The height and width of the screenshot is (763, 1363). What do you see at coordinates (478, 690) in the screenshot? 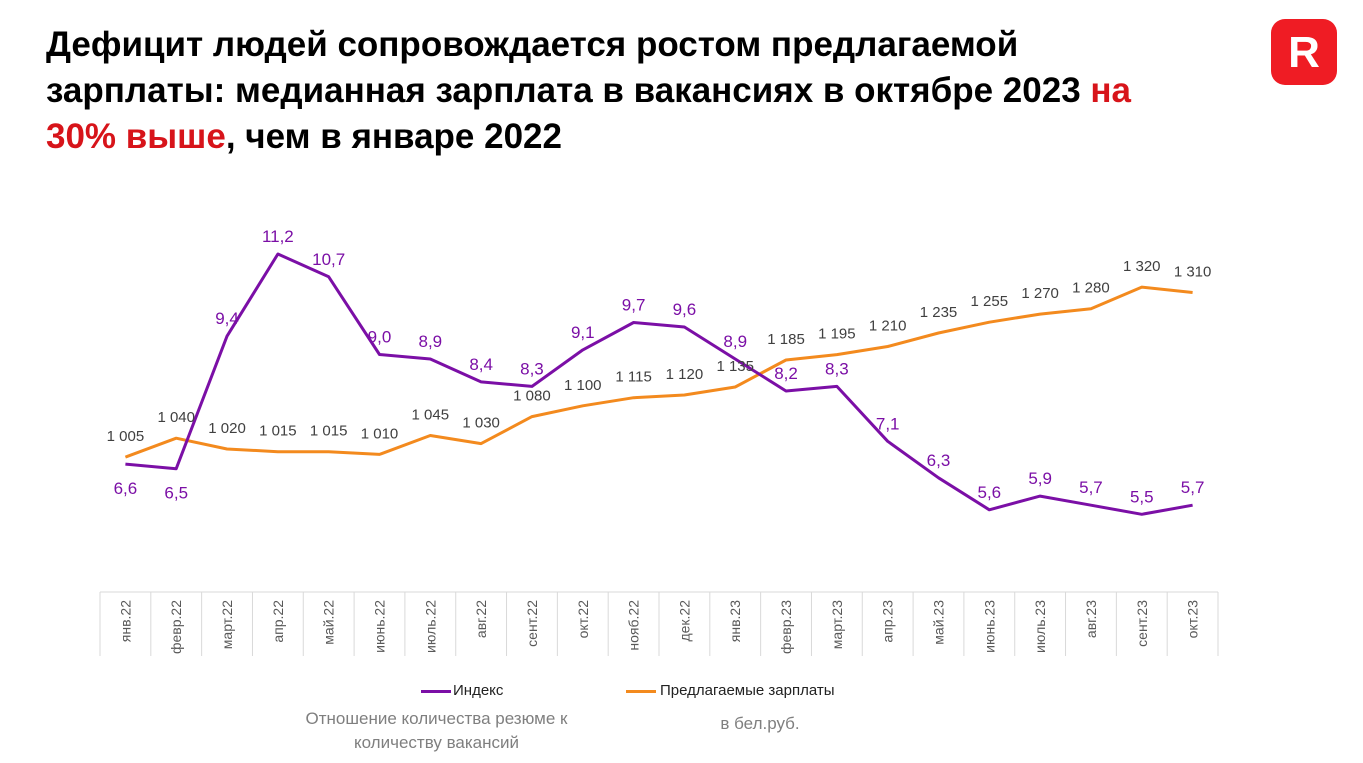
I see `legend-index-label: Индекс` at bounding box center [478, 690].